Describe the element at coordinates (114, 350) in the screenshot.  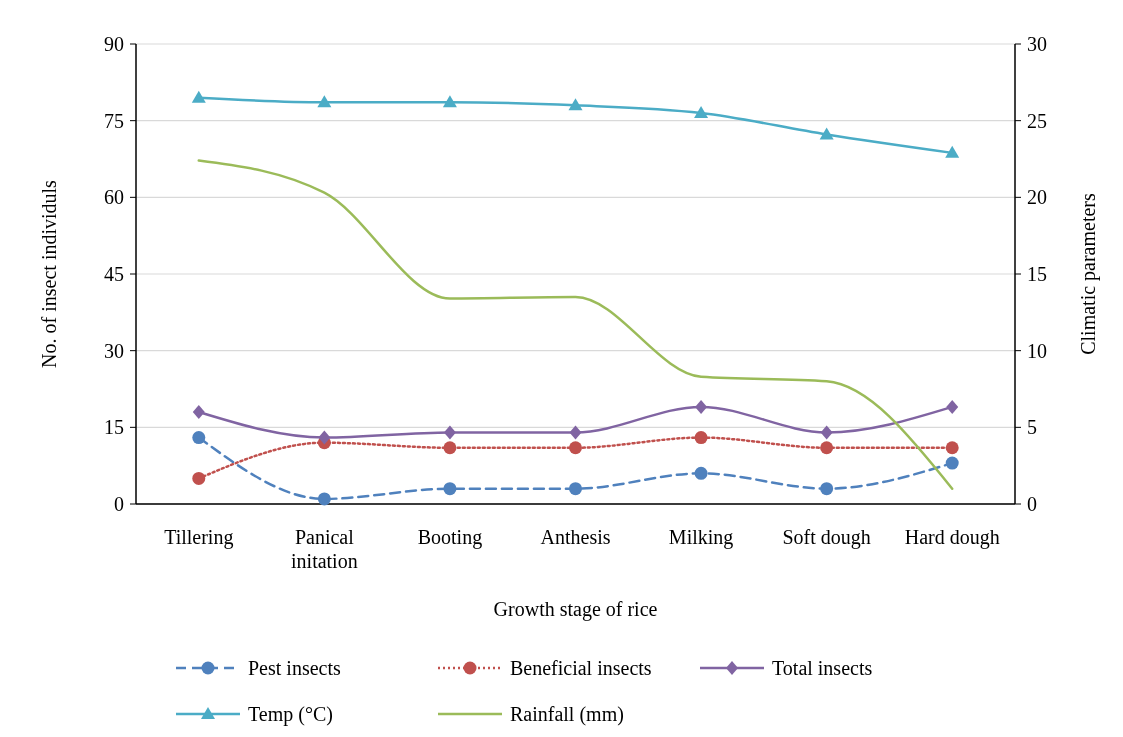
I see `y-tick-label: 30` at that location.